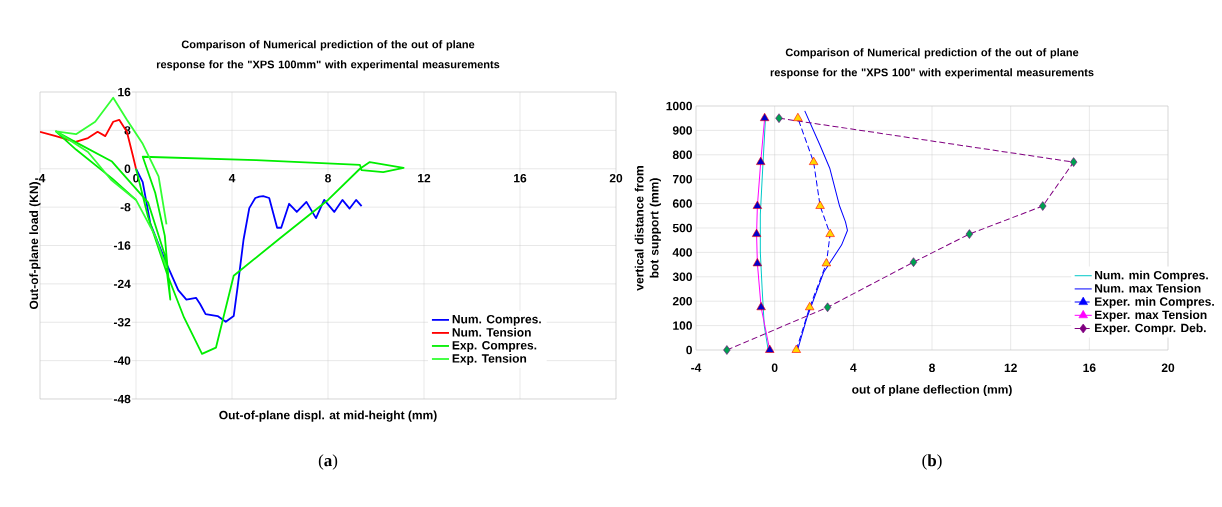 This screenshot has width=1222, height=507. What do you see at coordinates (328, 462) in the screenshot?
I see `text: (a)` at bounding box center [328, 462].